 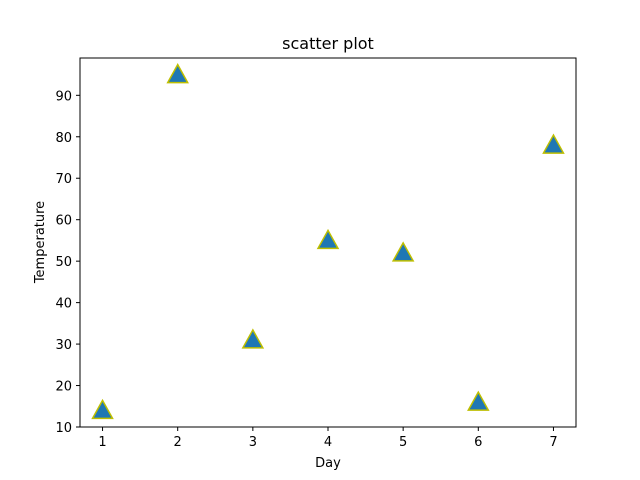 What do you see at coordinates (63, 179) in the screenshot?
I see `y-tick-label: 70` at bounding box center [63, 179].